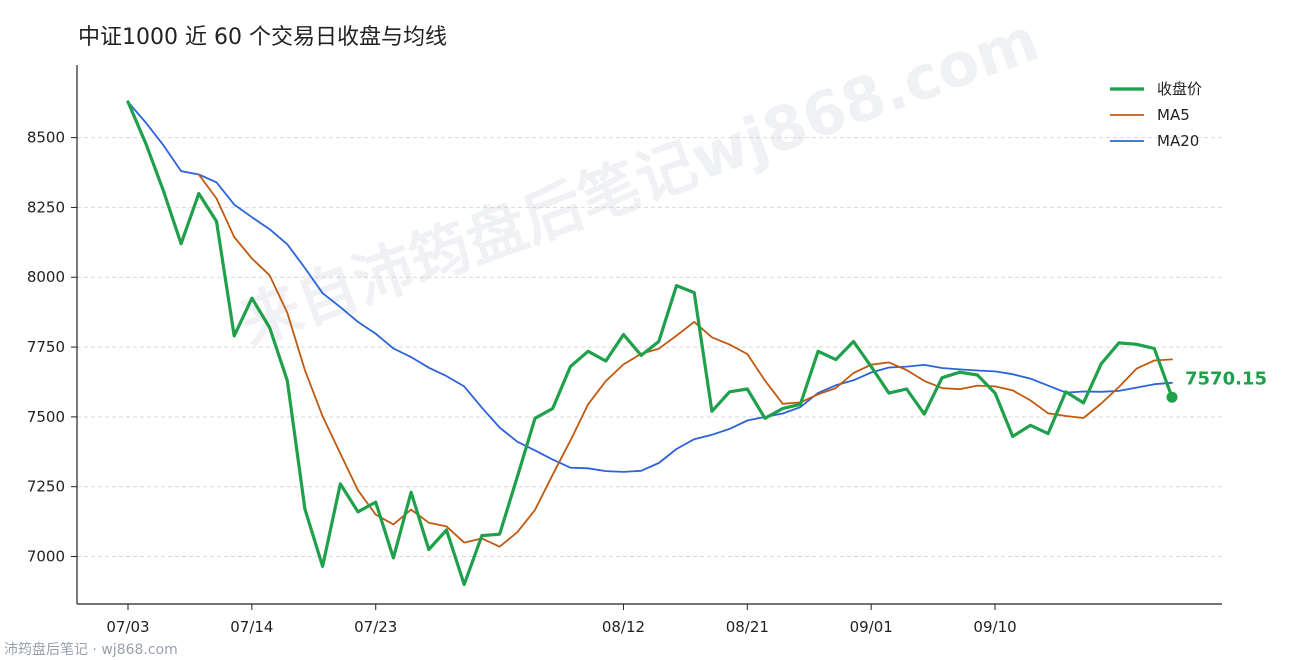 The width and height of the screenshot is (1290, 660). I want to click on footer-text: 沛筠盘后笔记 · wj868.com, so click(91, 649).